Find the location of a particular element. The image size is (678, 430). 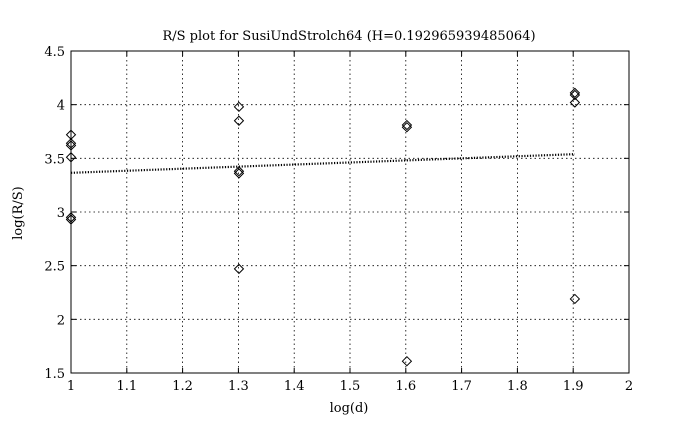

y-tick-label: 2.5 is located at coordinates (54, 267).